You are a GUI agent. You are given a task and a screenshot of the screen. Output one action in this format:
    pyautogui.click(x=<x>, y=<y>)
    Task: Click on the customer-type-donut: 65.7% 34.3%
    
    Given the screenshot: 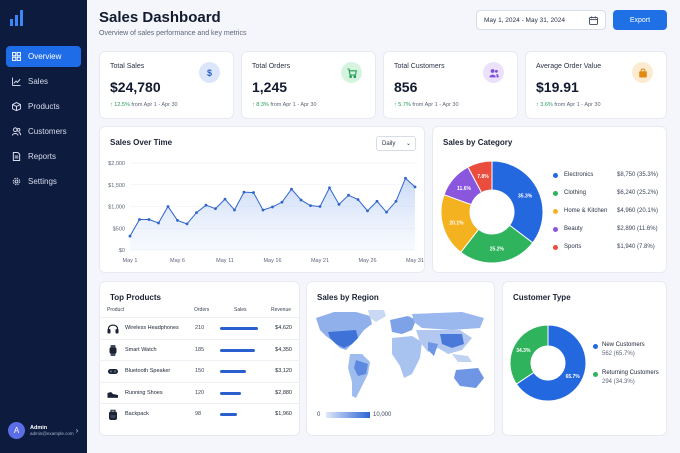 What is the action you would take?
    pyautogui.click(x=548, y=363)
    